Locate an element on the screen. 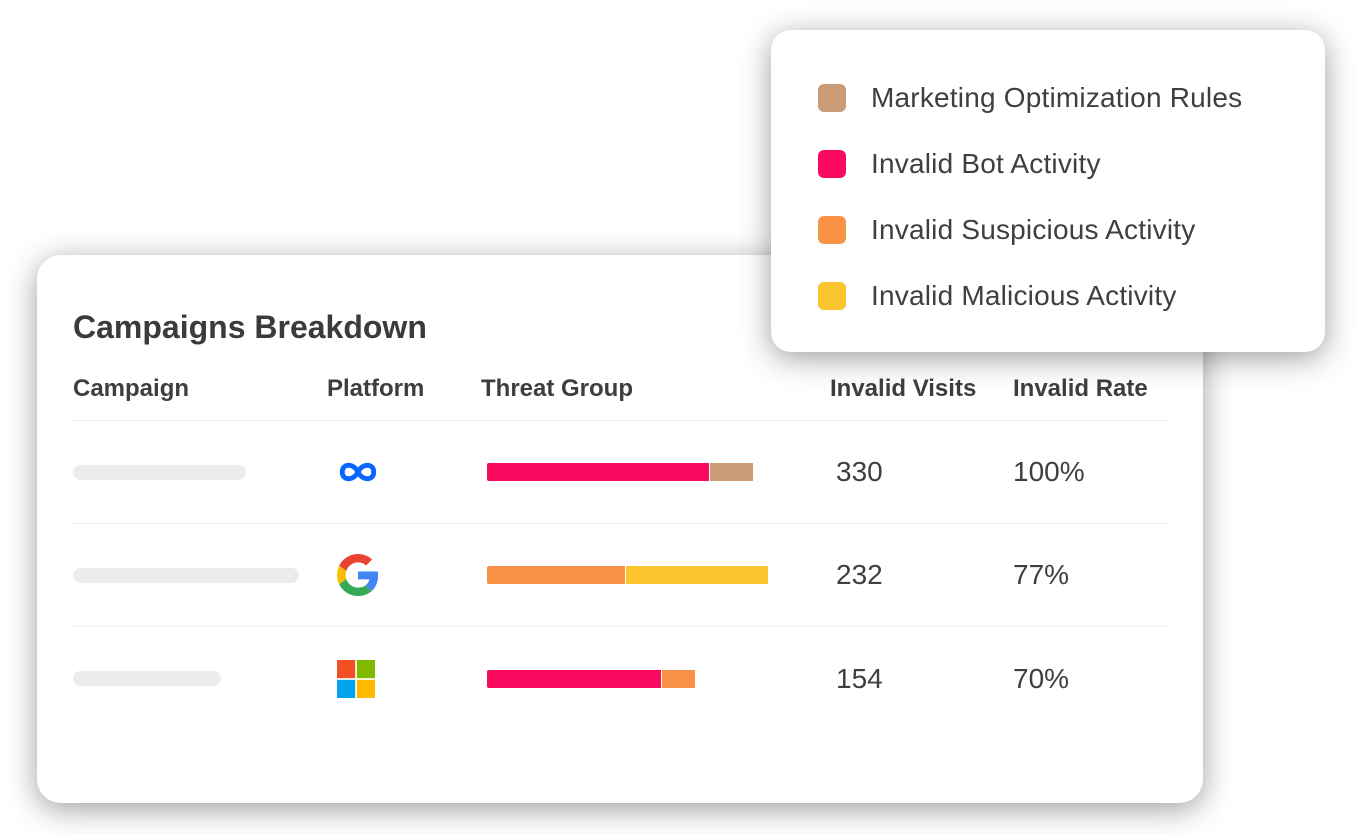 The image size is (1356, 834). legend-item-suspicious: Invalid Suspicious Activity is located at coordinates (1071, 230).